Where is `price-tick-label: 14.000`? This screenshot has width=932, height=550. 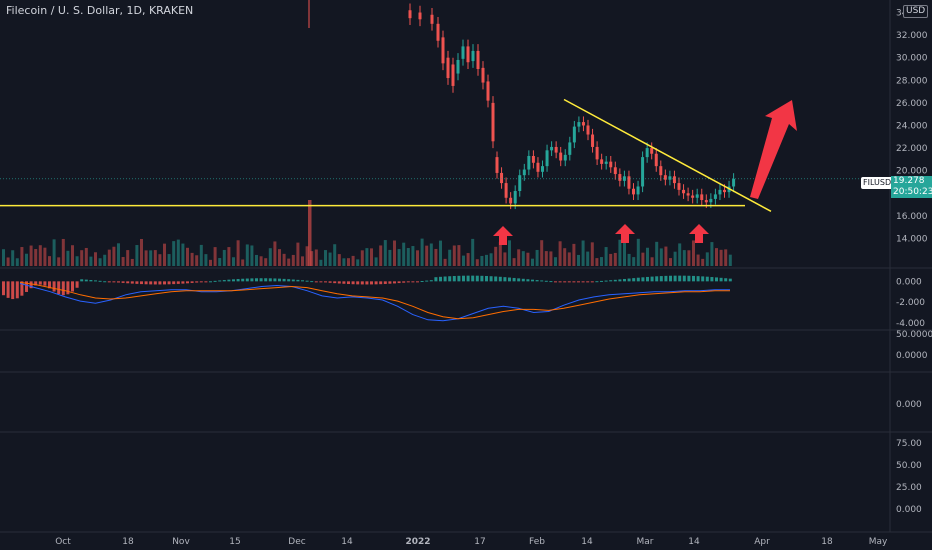
price-tick-label: 14.000 is located at coordinates (912, 239).